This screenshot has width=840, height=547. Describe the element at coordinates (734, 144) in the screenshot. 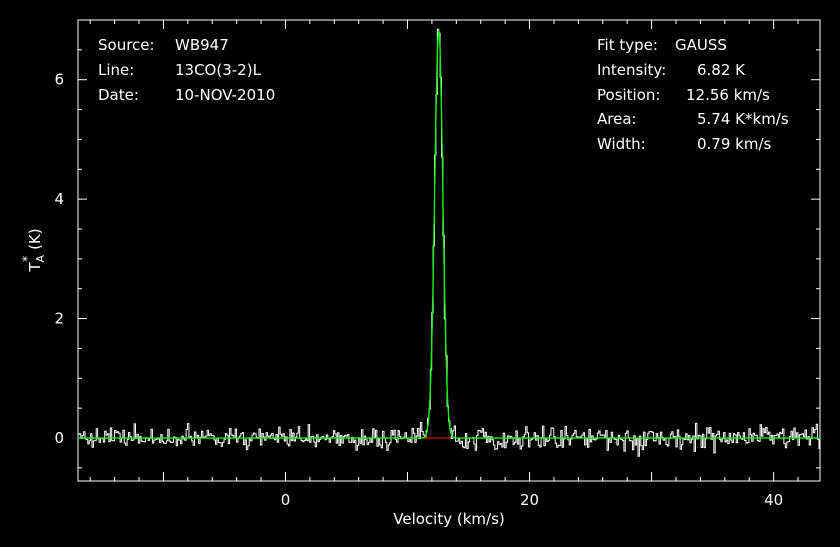

I see `width-value: 0.79 km/s` at that location.